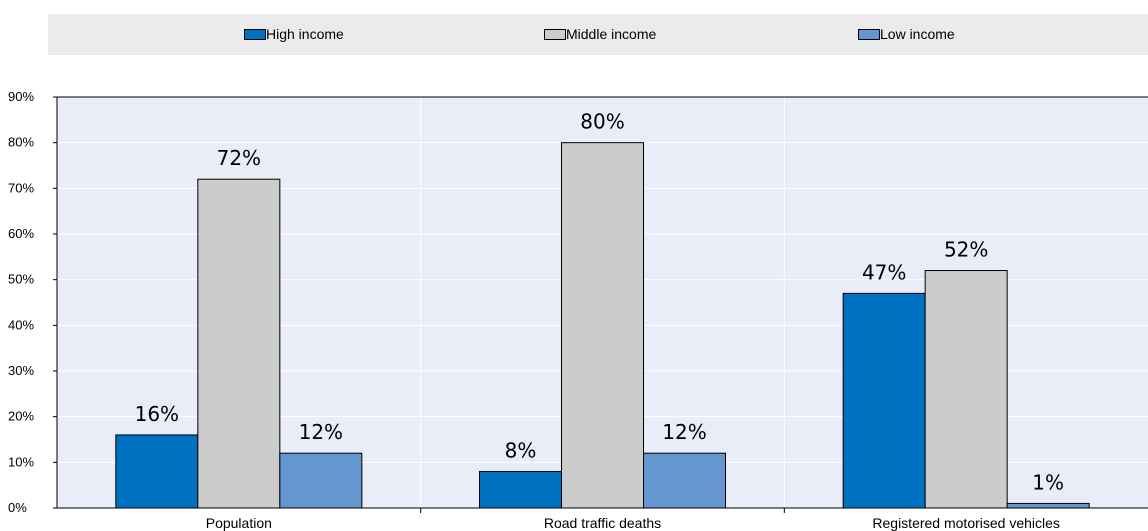  What do you see at coordinates (21, 96) in the screenshot?
I see `y-tick-label: 90%` at bounding box center [21, 96].